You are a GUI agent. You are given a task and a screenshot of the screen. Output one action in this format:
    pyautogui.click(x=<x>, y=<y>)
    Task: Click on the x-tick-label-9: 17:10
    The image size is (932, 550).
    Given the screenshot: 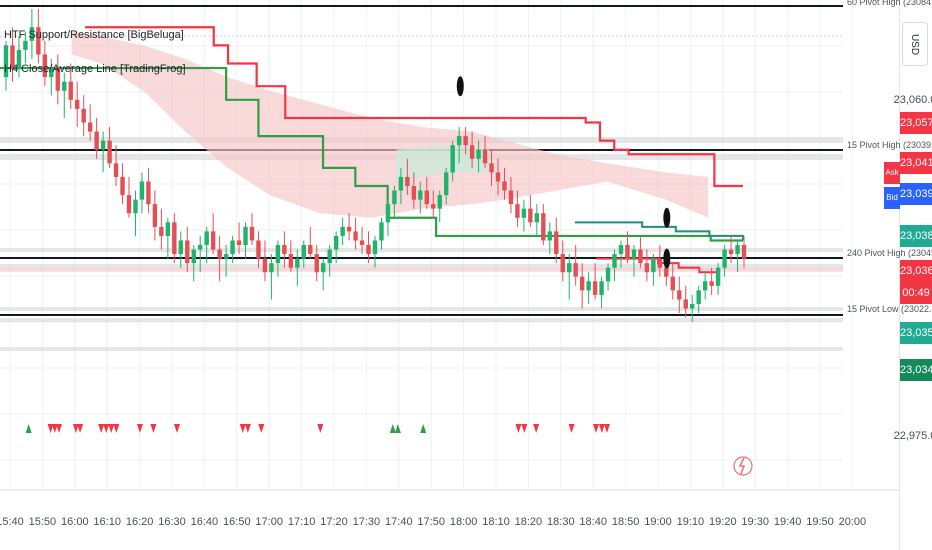 What is the action you would take?
    pyautogui.click(x=302, y=522)
    